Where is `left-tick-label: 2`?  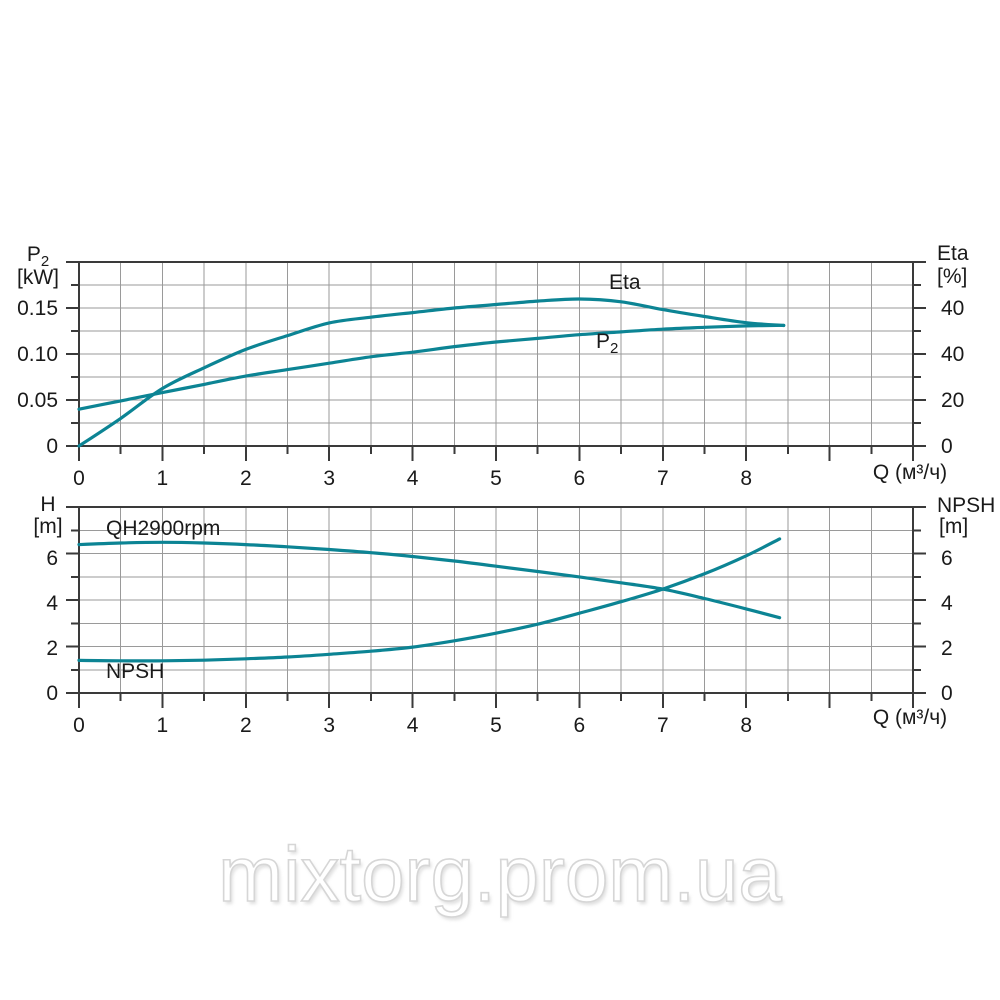
left-tick-label: 2 is located at coordinates (52, 648).